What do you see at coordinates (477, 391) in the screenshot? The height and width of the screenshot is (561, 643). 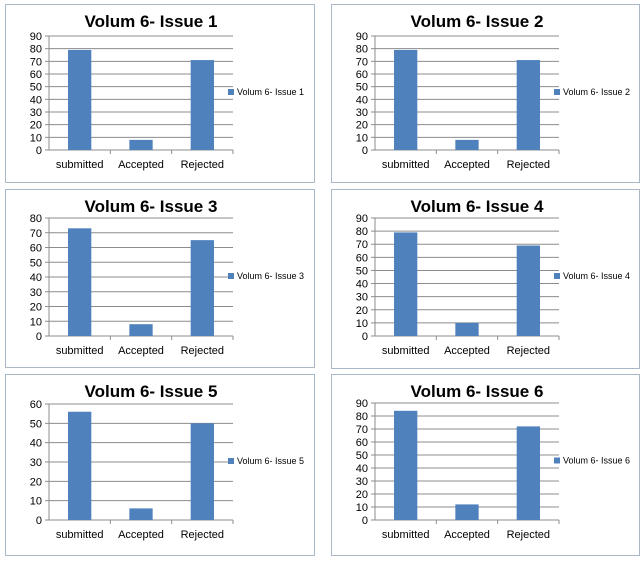 I see `chart-title: Volum 6- Issue 6` at bounding box center [477, 391].